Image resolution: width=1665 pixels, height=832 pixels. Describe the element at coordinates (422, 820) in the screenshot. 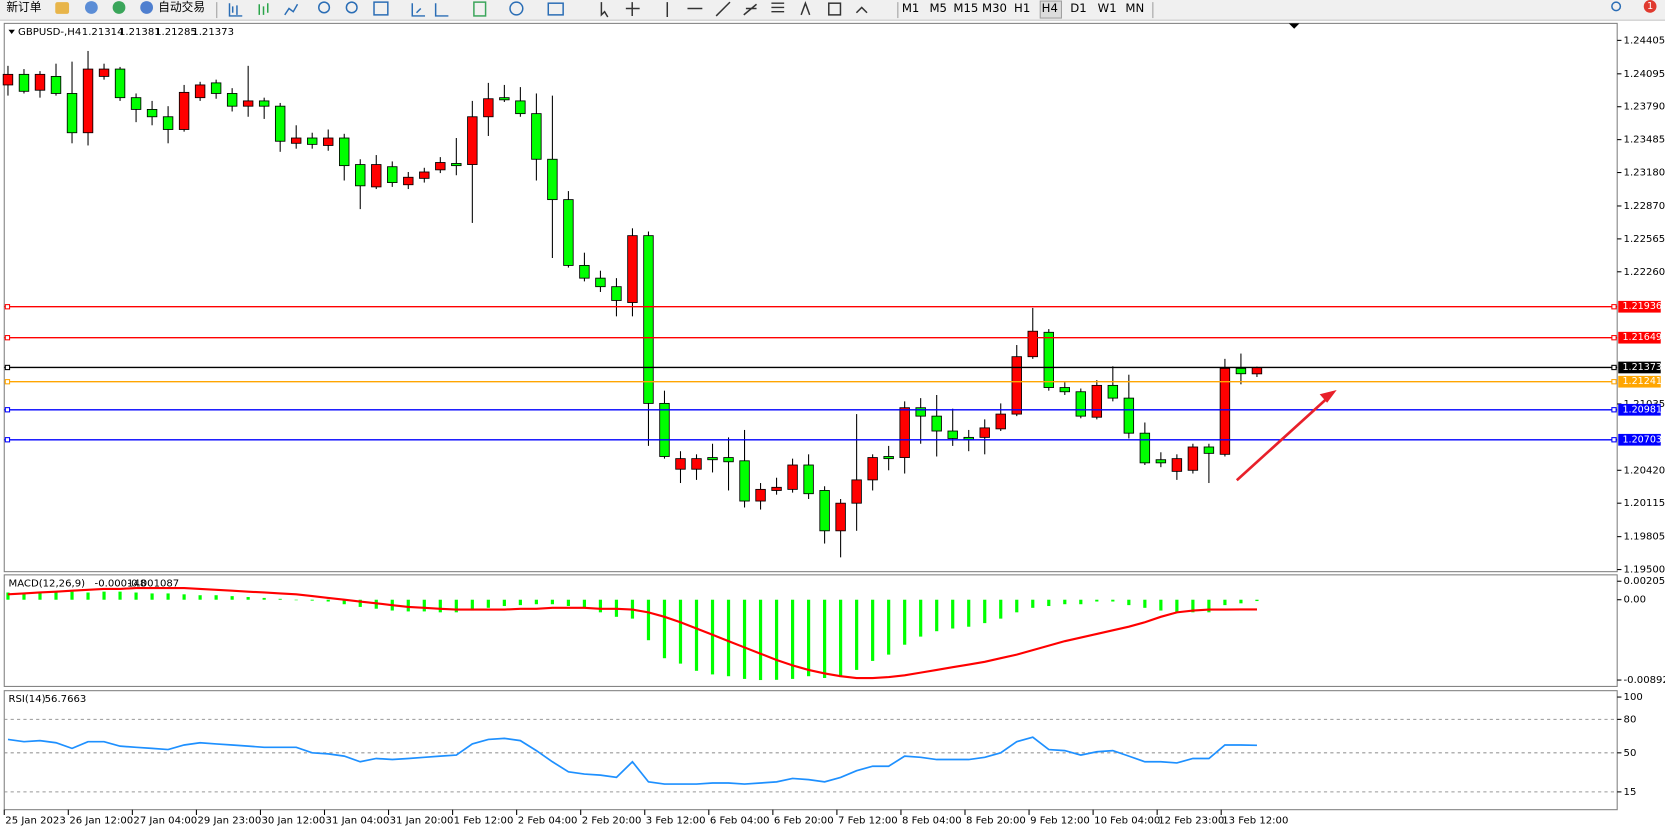

I see `x-tick-label: 31 Jan 20:00` at that location.